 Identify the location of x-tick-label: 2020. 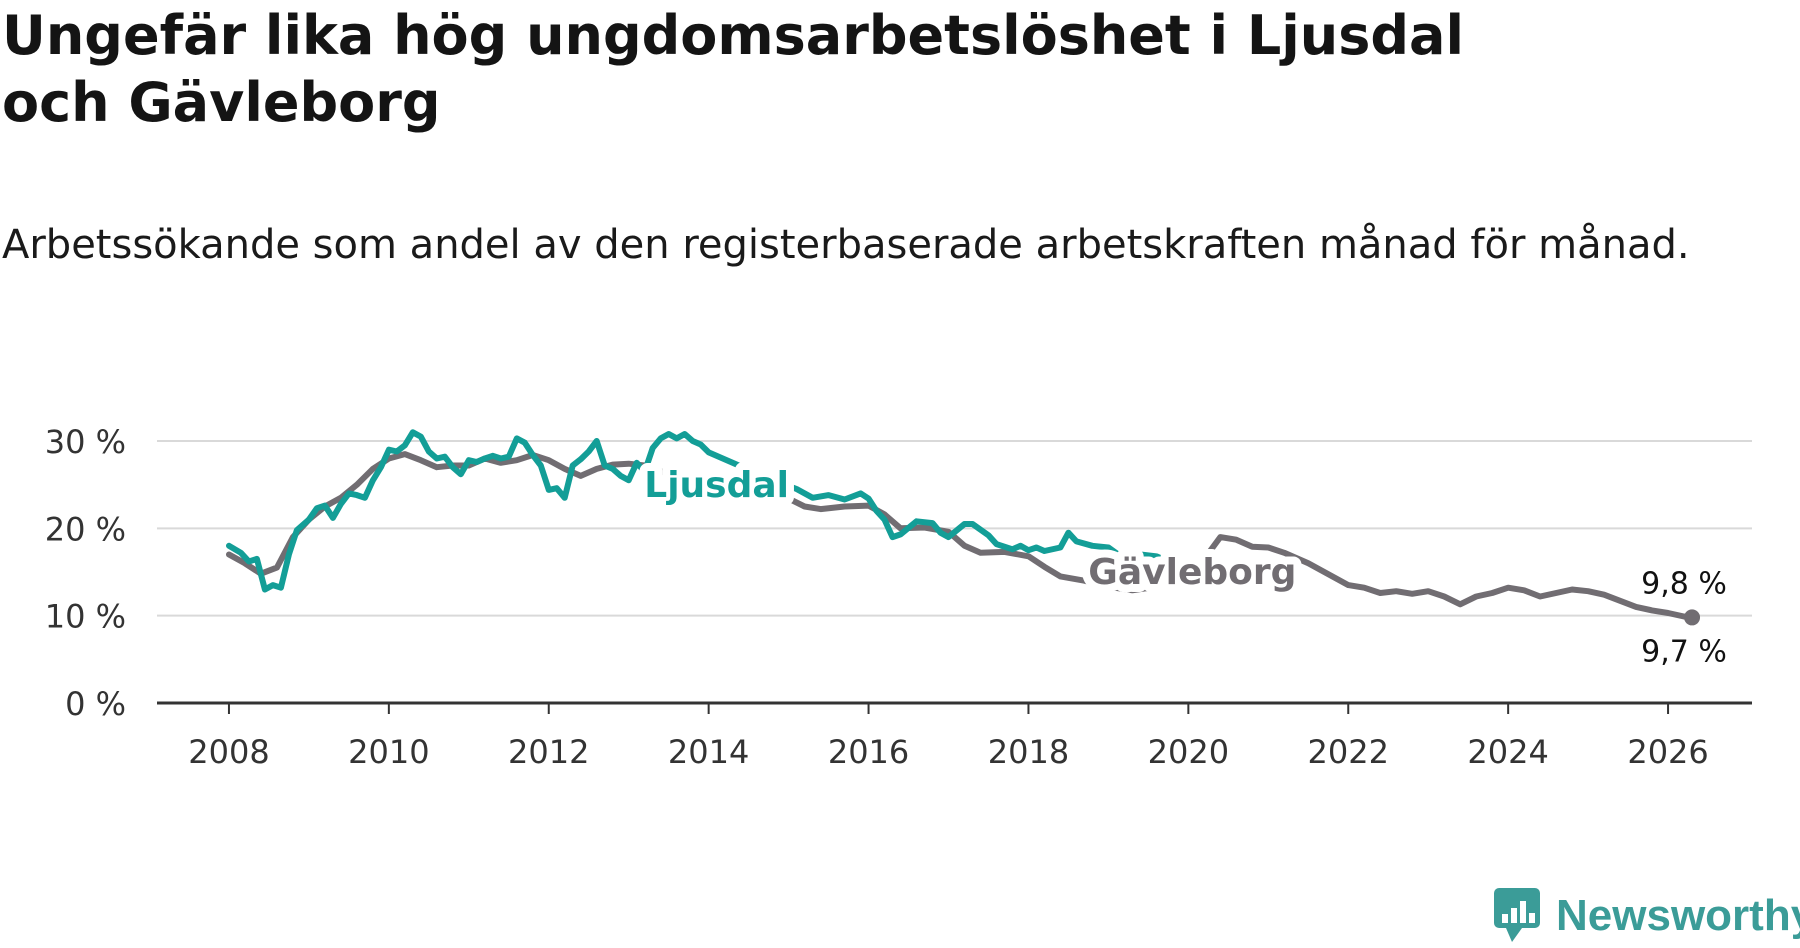
(1188, 752).